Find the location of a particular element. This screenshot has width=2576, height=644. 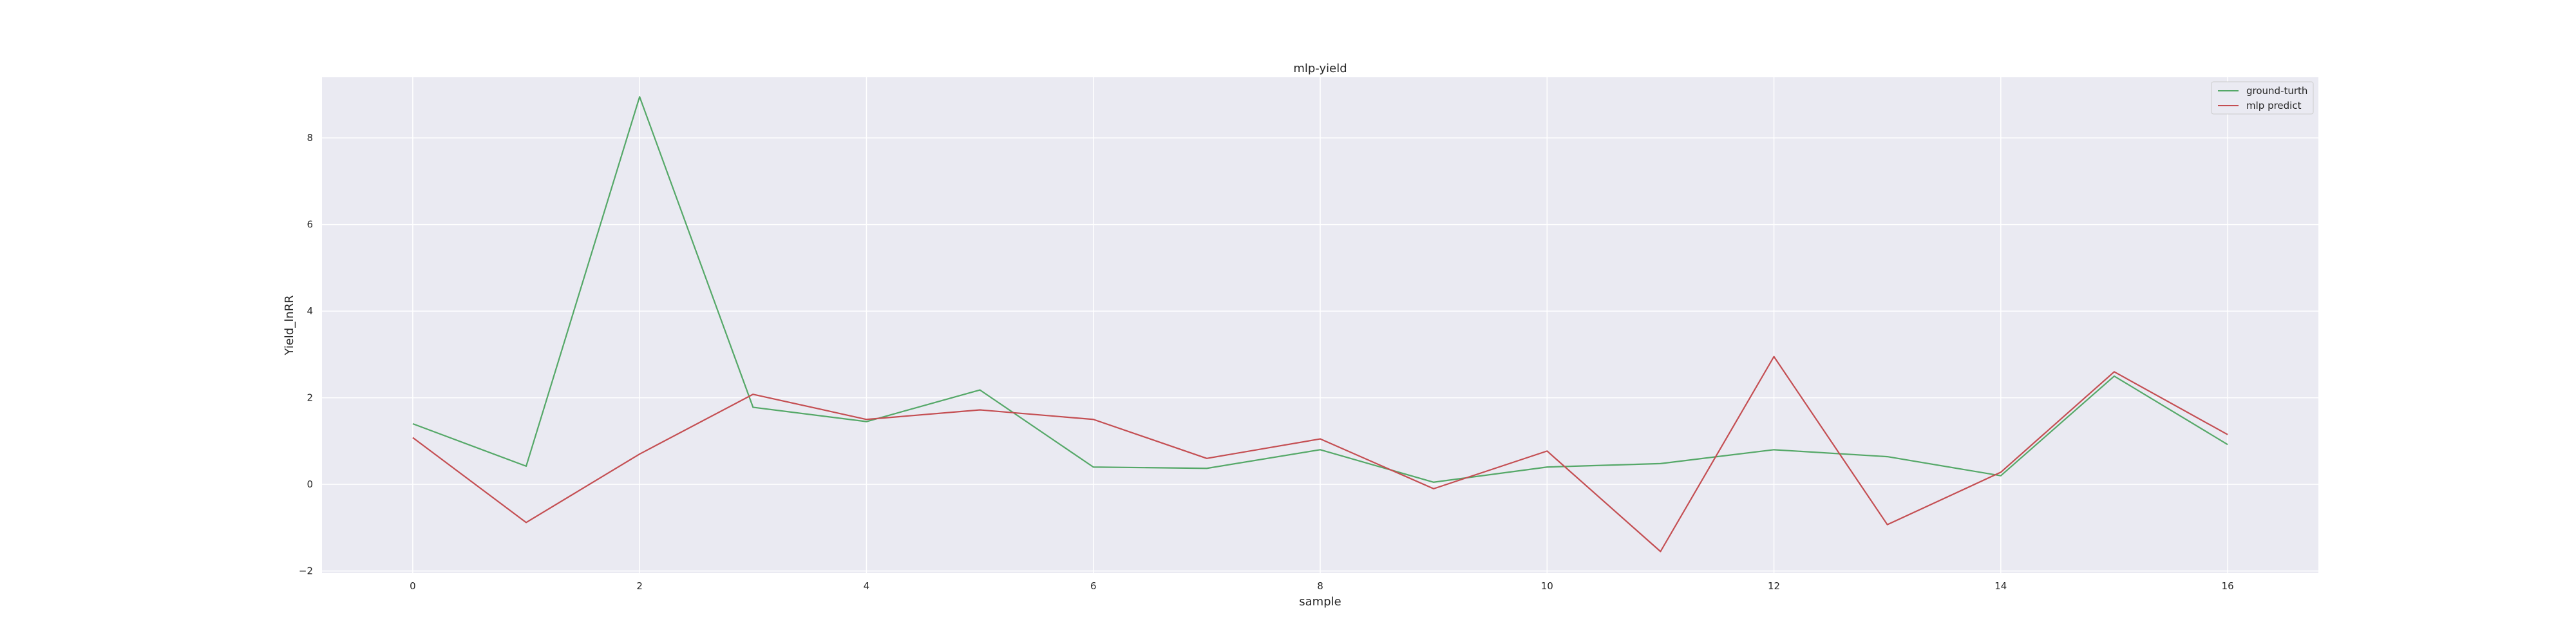

x-tick-label: 2 is located at coordinates (639, 586).